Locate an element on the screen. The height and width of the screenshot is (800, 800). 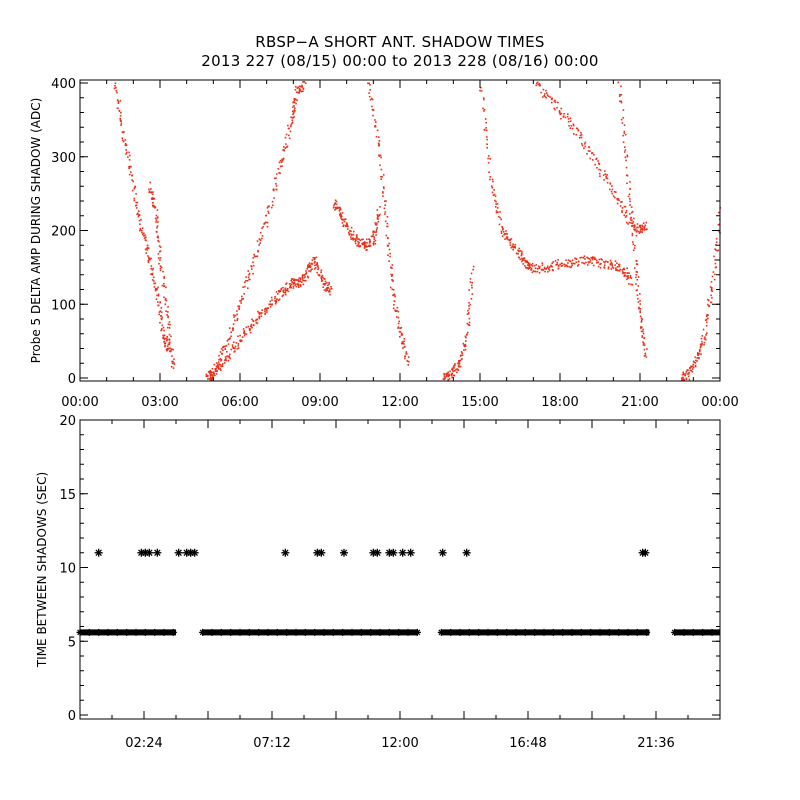
y-tick-label: 300 is located at coordinates (63, 158).